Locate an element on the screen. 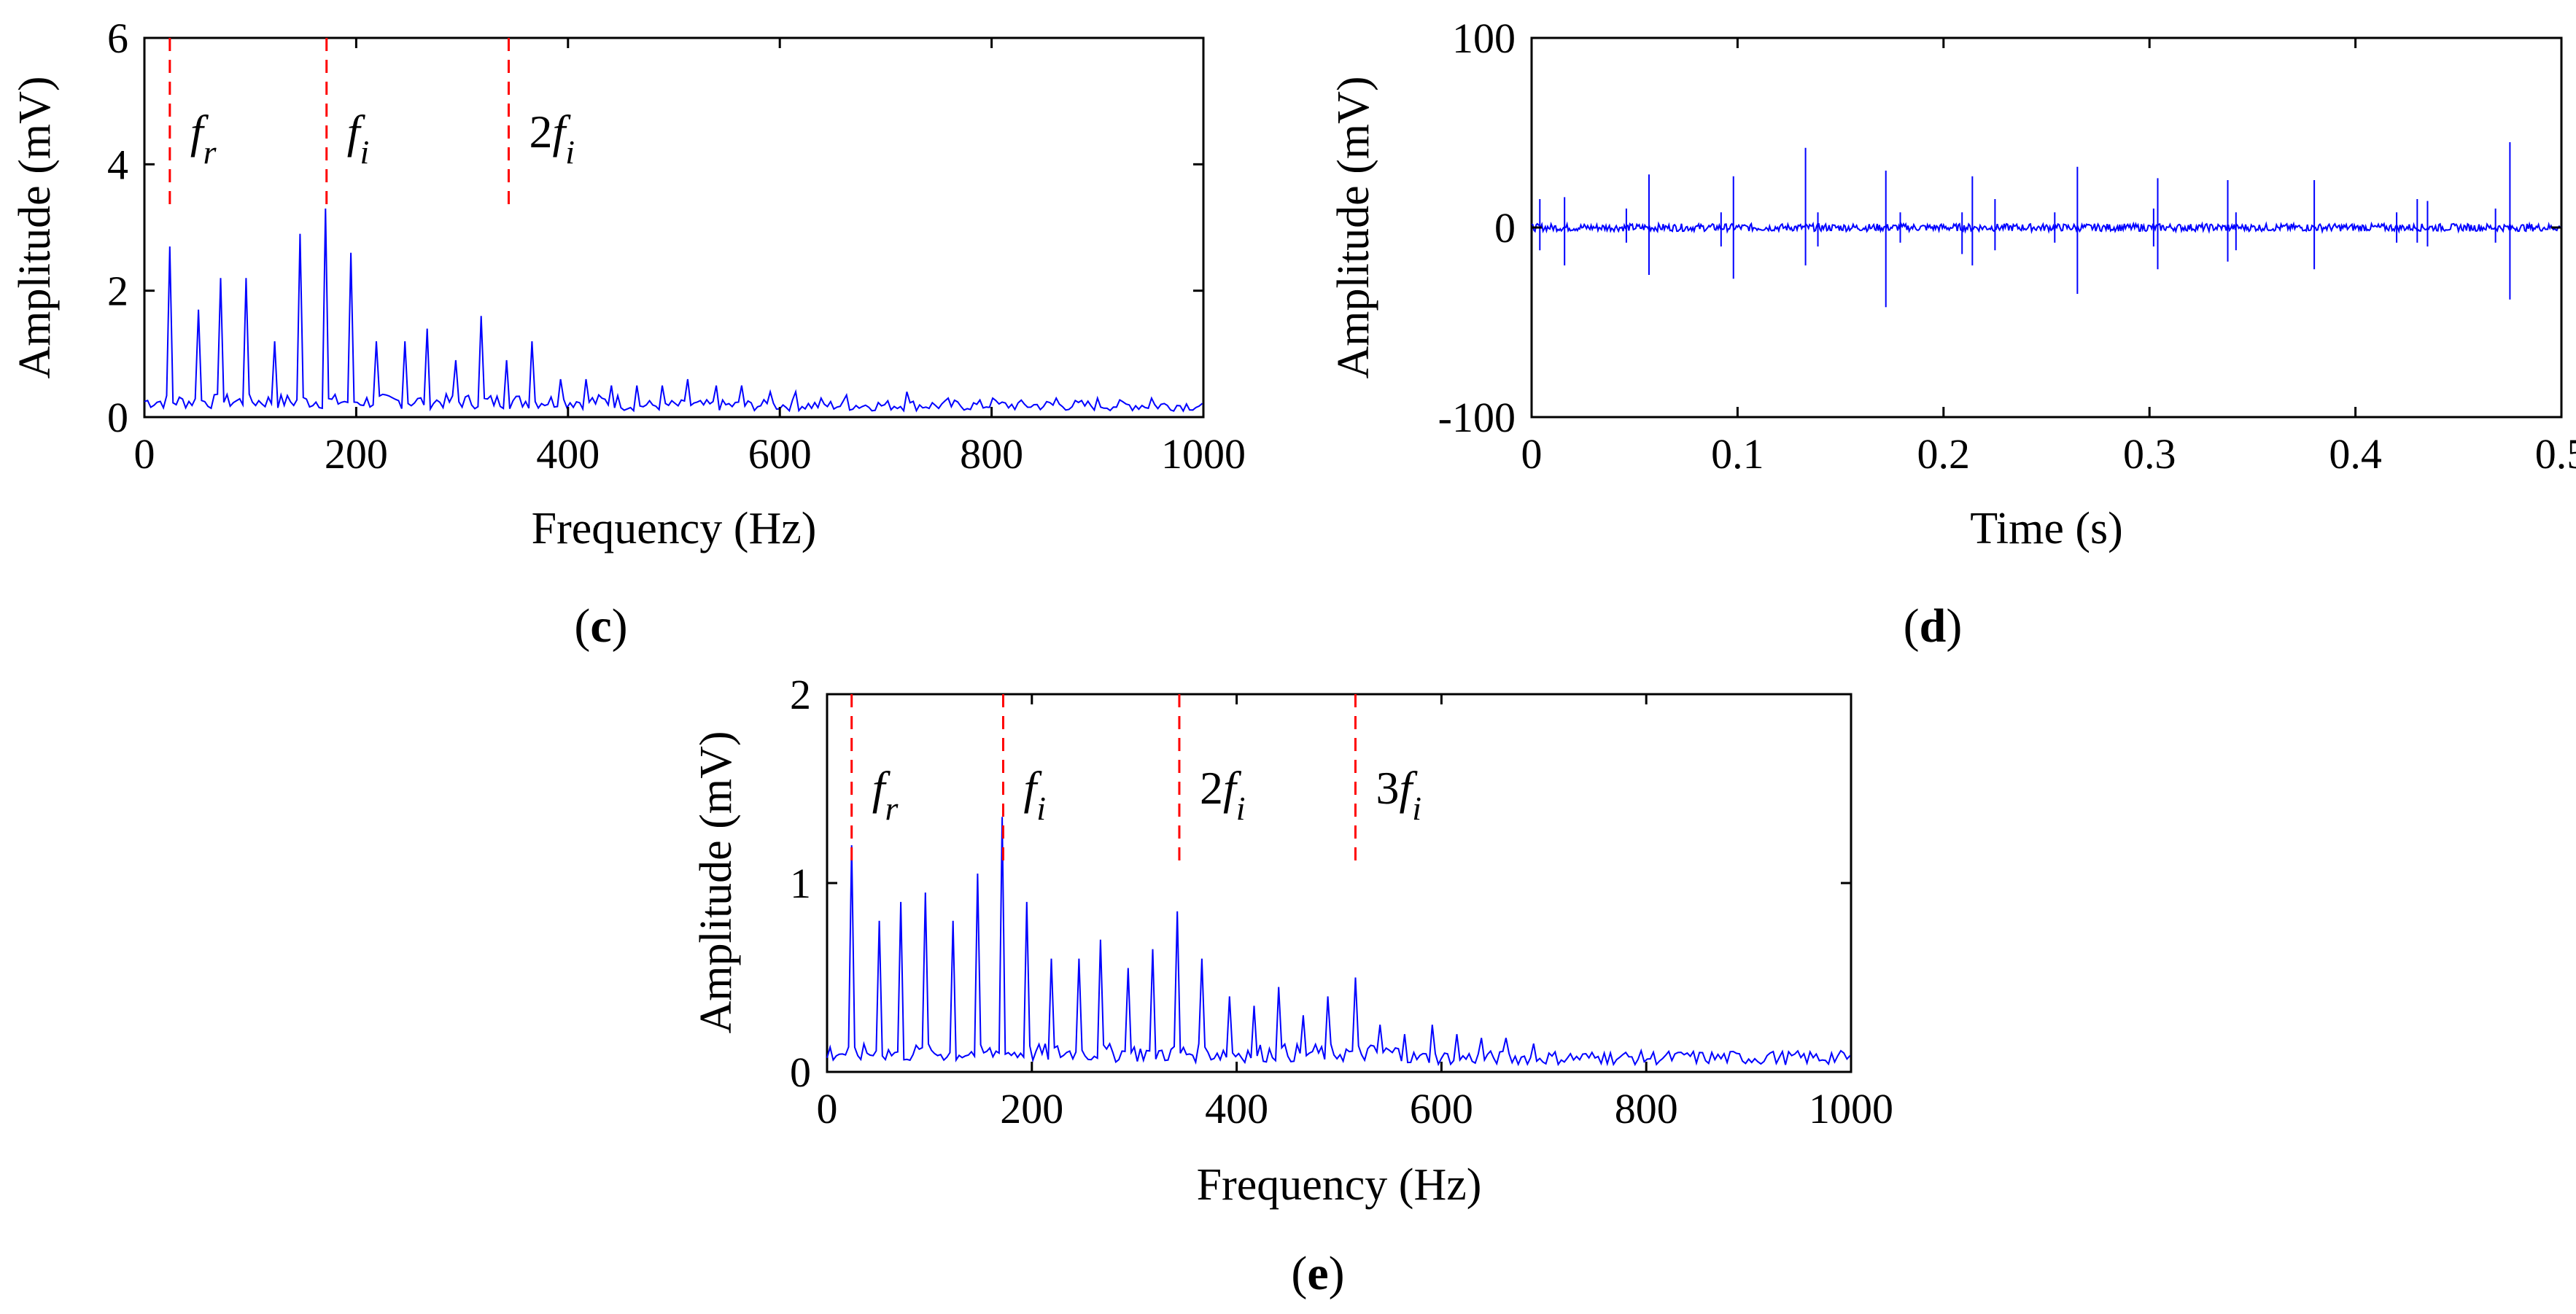 The image size is (2576, 1314). y-ticks: 0 2 4 6 is located at coordinates (655, 228).